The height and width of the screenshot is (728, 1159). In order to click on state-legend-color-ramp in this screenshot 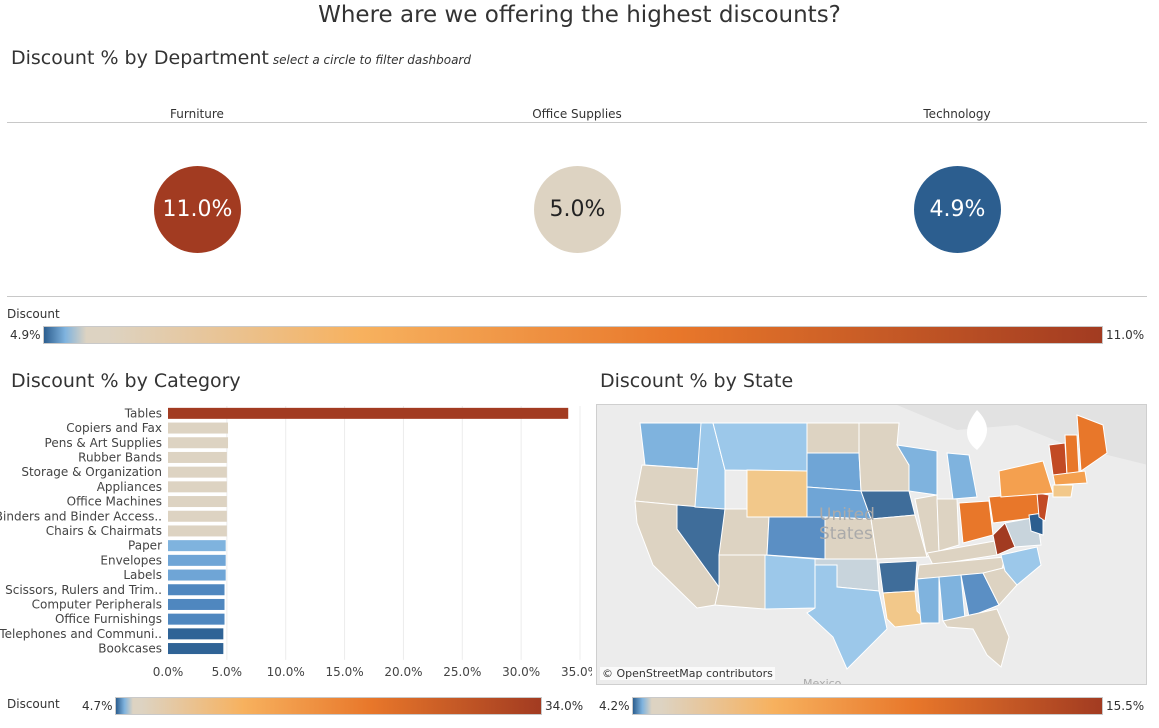, I will do `click(867, 706)`.